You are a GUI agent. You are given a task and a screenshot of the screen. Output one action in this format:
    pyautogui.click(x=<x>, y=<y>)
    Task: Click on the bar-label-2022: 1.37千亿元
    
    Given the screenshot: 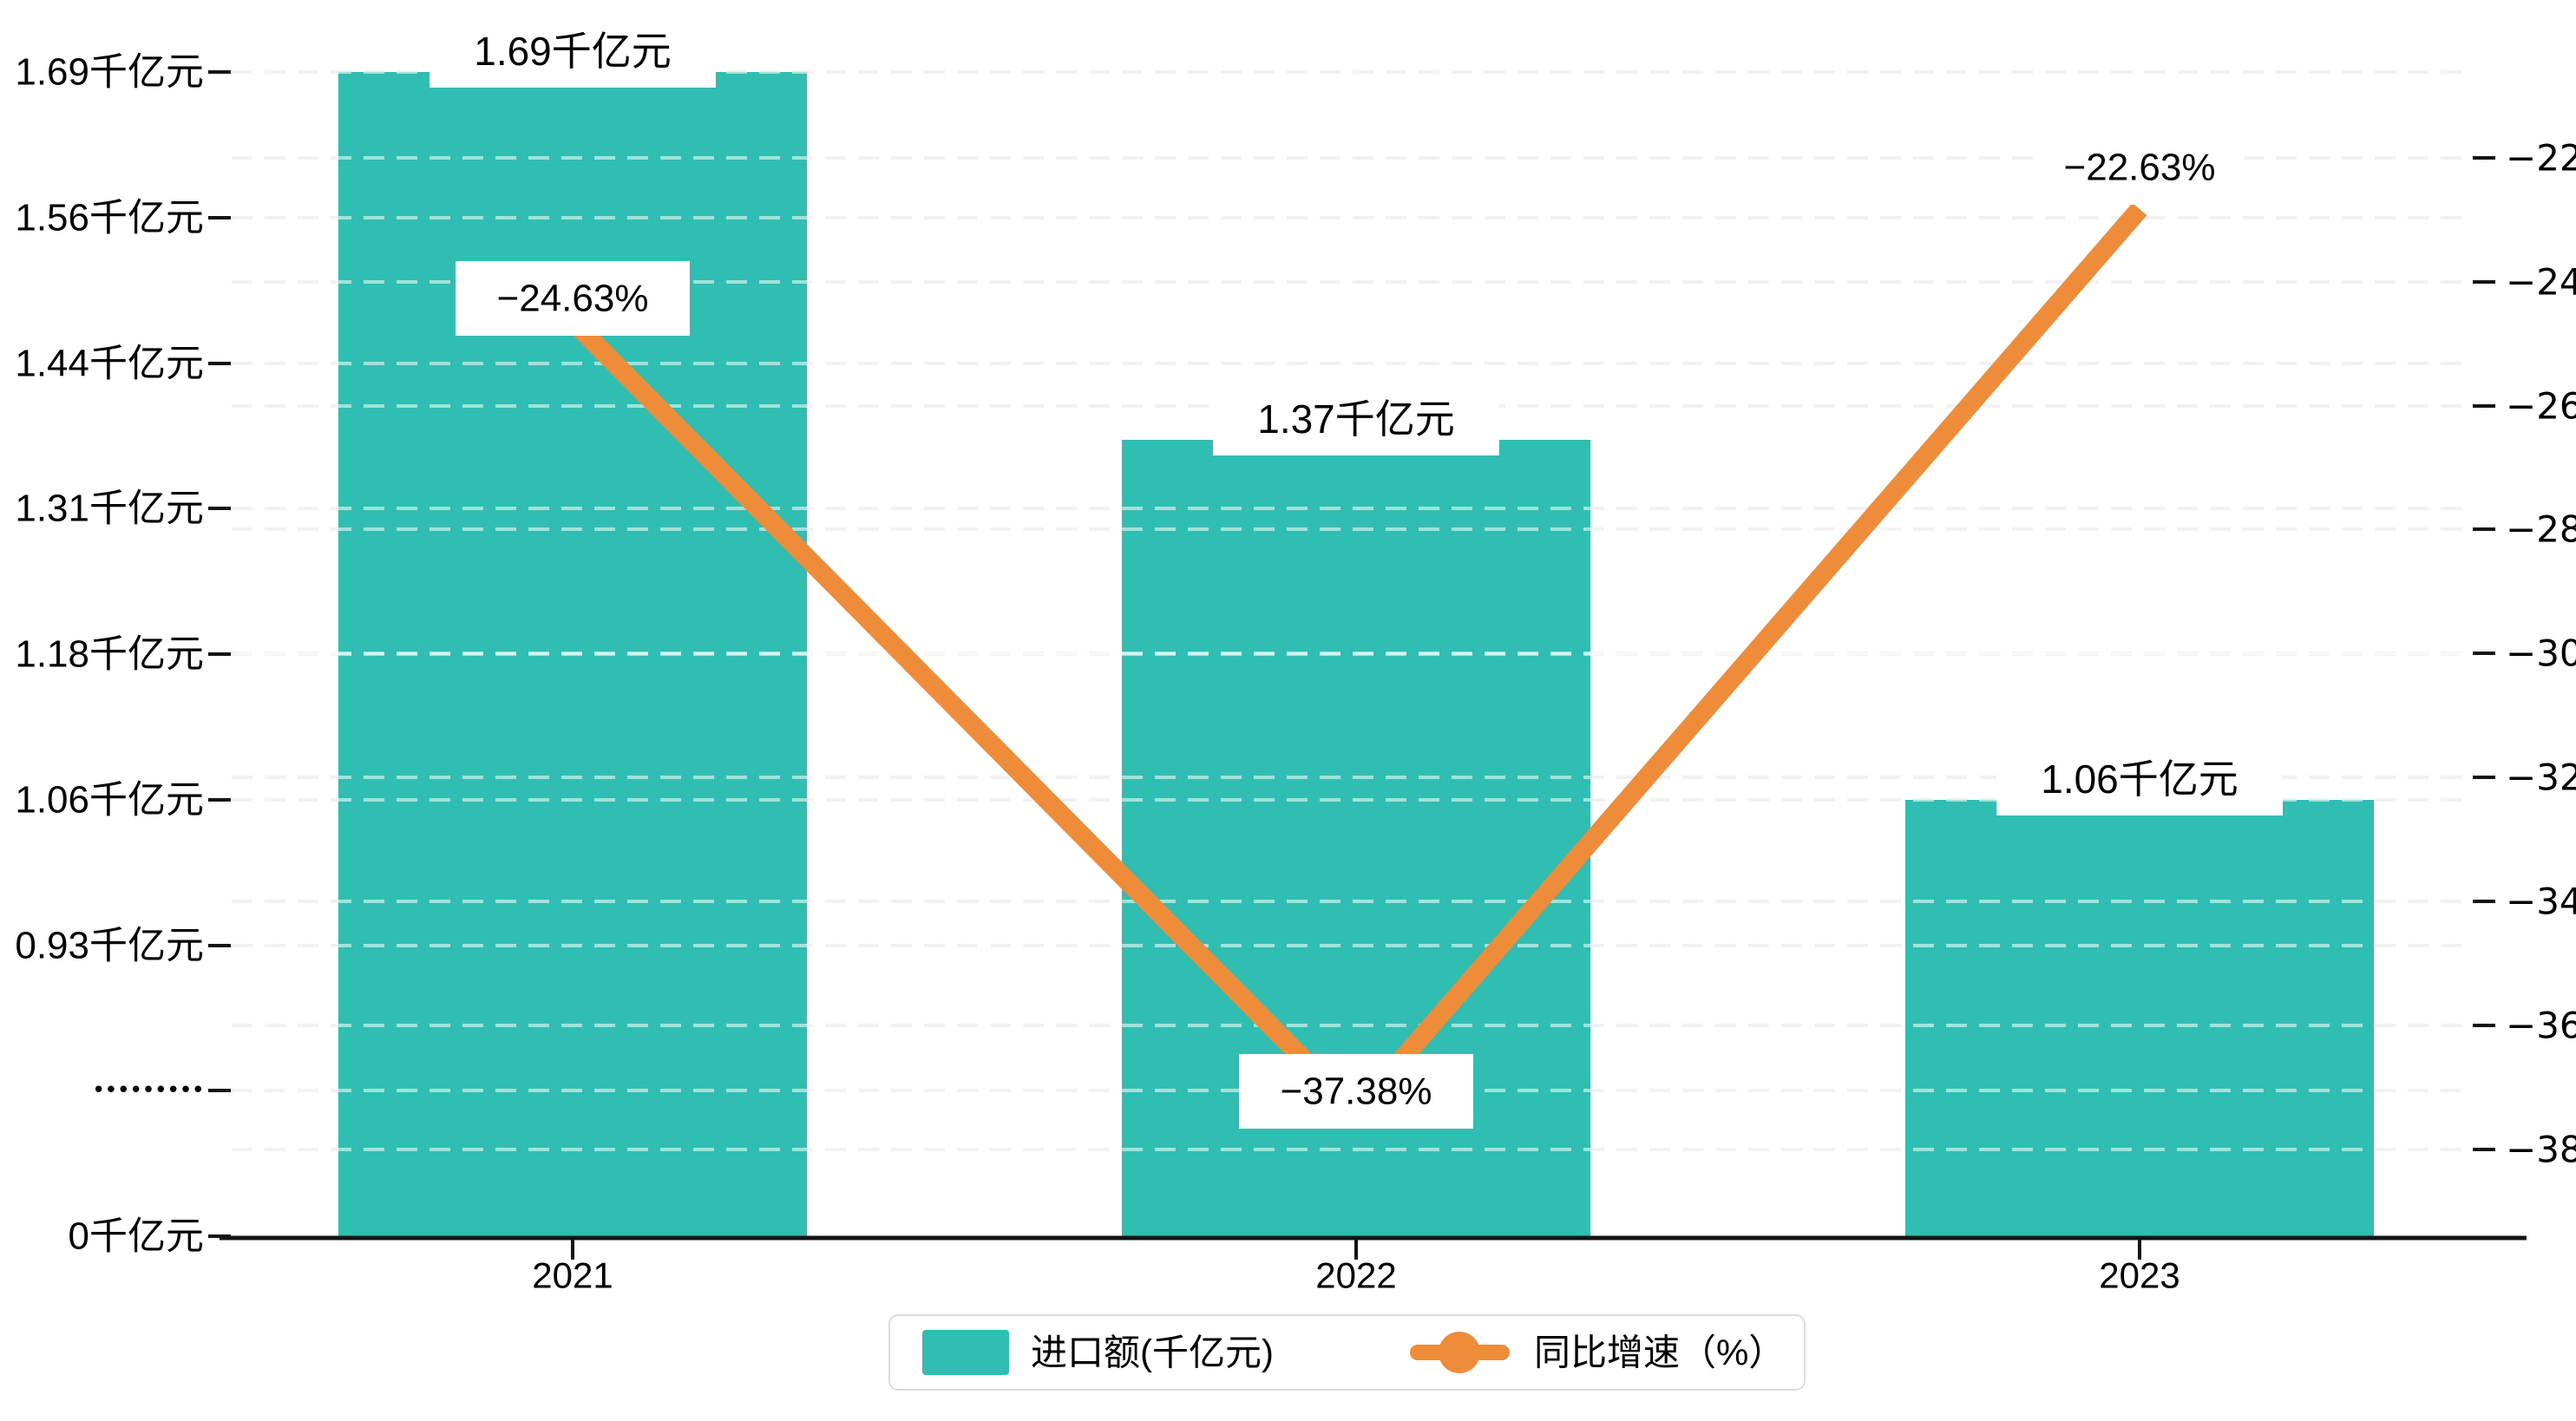 What is the action you would take?
    pyautogui.click(x=1356, y=419)
    